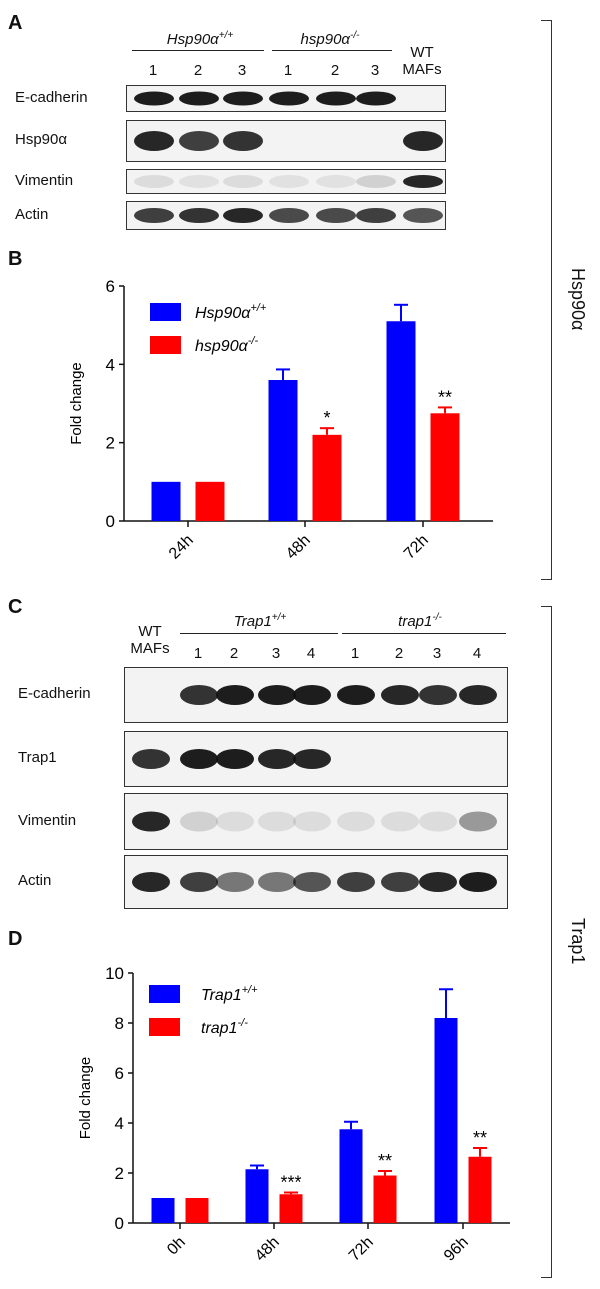 Image resolution: width=600 pixels, height=1289 pixels. Describe the element at coordinates (445, 467) in the screenshot. I see `bar-hsp90α-72h` at that location.